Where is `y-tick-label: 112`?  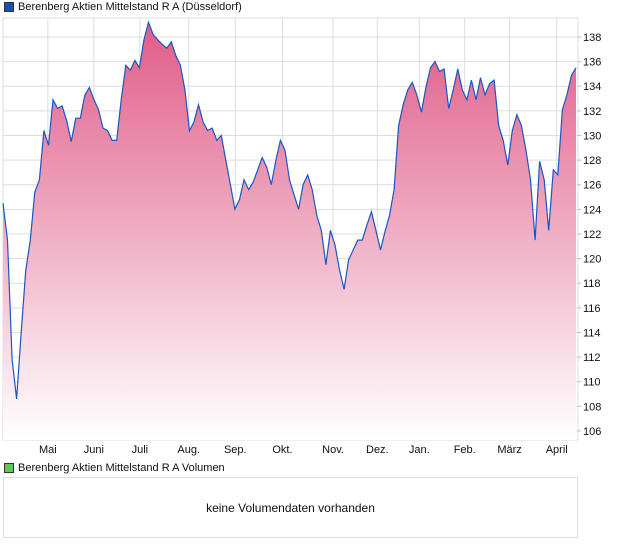
y-tick-label: 112 is located at coordinates (592, 358).